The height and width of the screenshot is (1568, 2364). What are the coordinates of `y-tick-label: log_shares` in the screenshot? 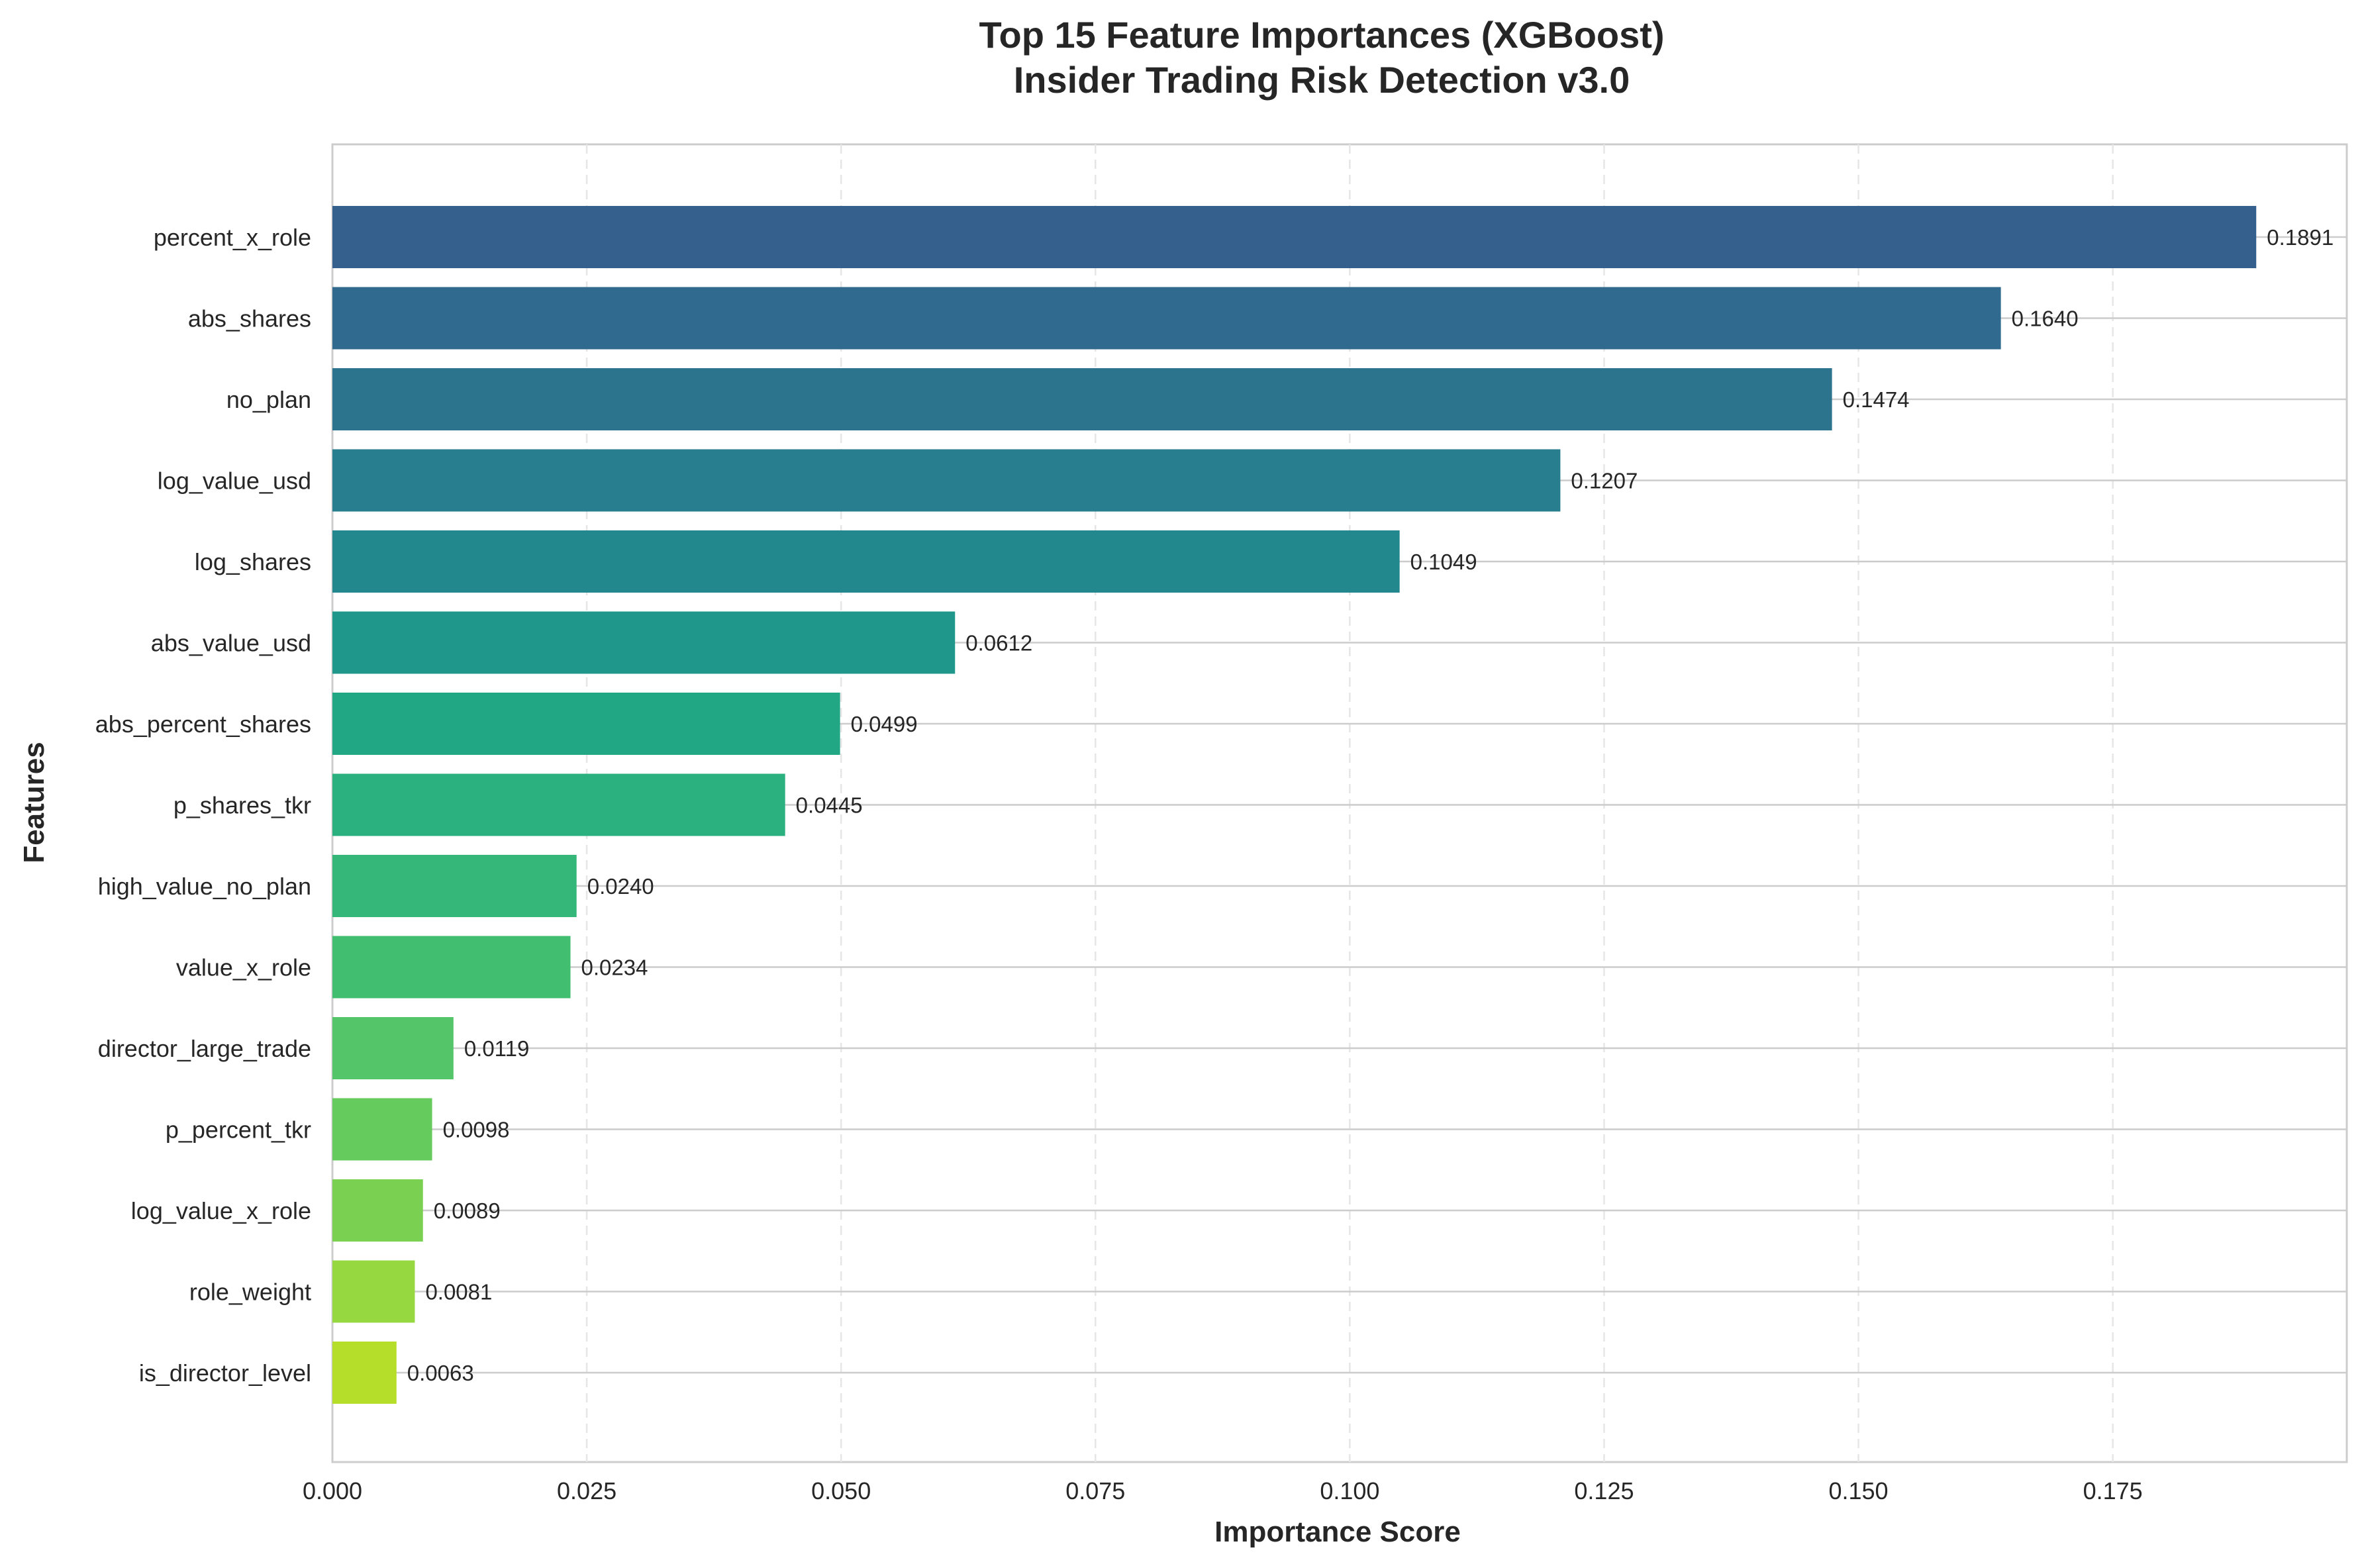 It's located at (253, 561).